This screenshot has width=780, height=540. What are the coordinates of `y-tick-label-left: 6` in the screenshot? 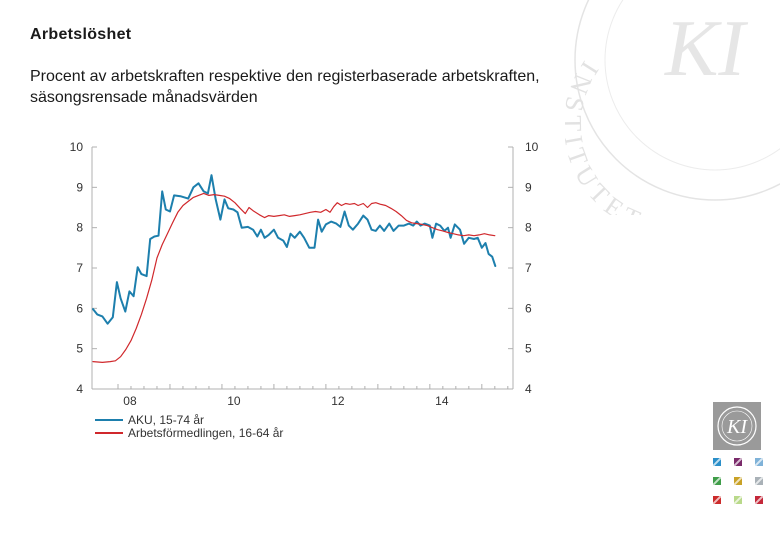 It's located at (79, 308).